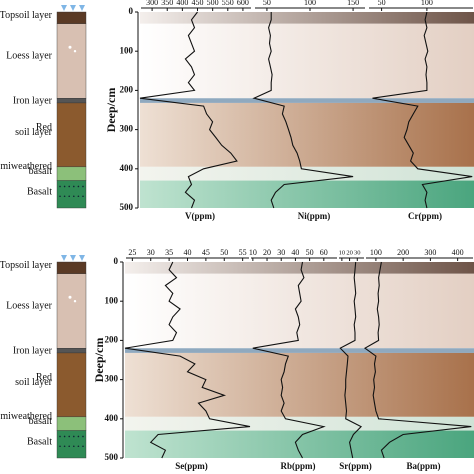 The height and width of the screenshot is (474, 474). What do you see at coordinates (342, 252) in the screenshot?
I see `x-tick-label: 10` at bounding box center [342, 252].